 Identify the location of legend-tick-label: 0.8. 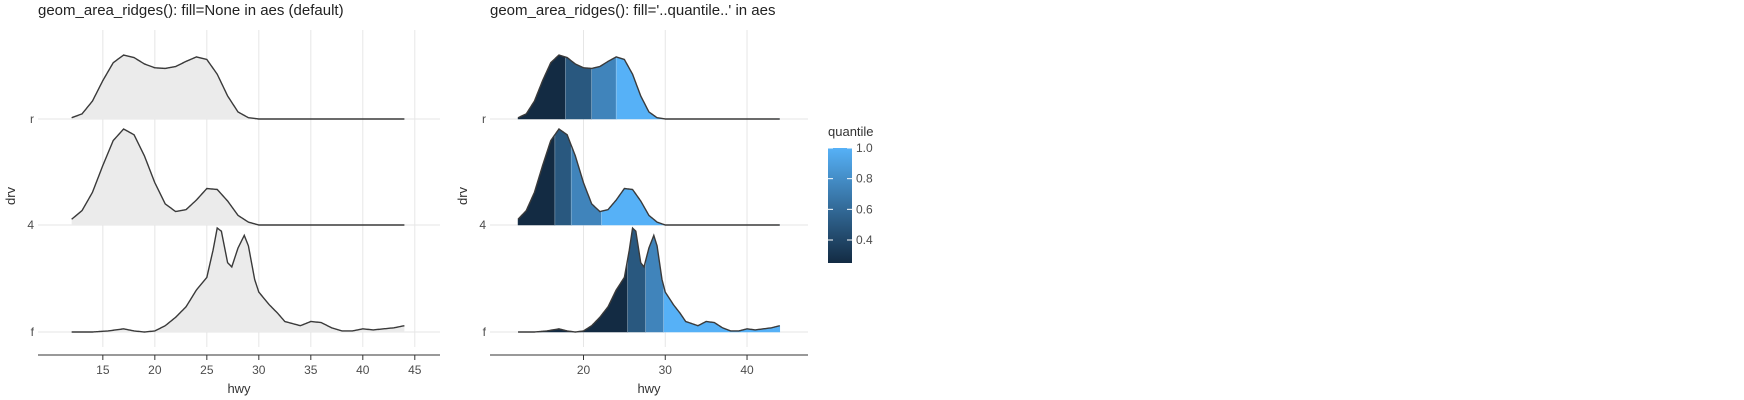
(864, 179).